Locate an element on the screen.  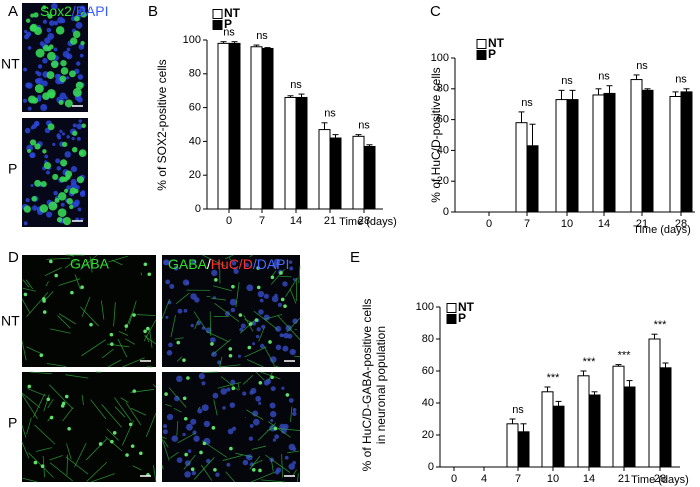
panel-label: D is located at coordinates (13, 257).